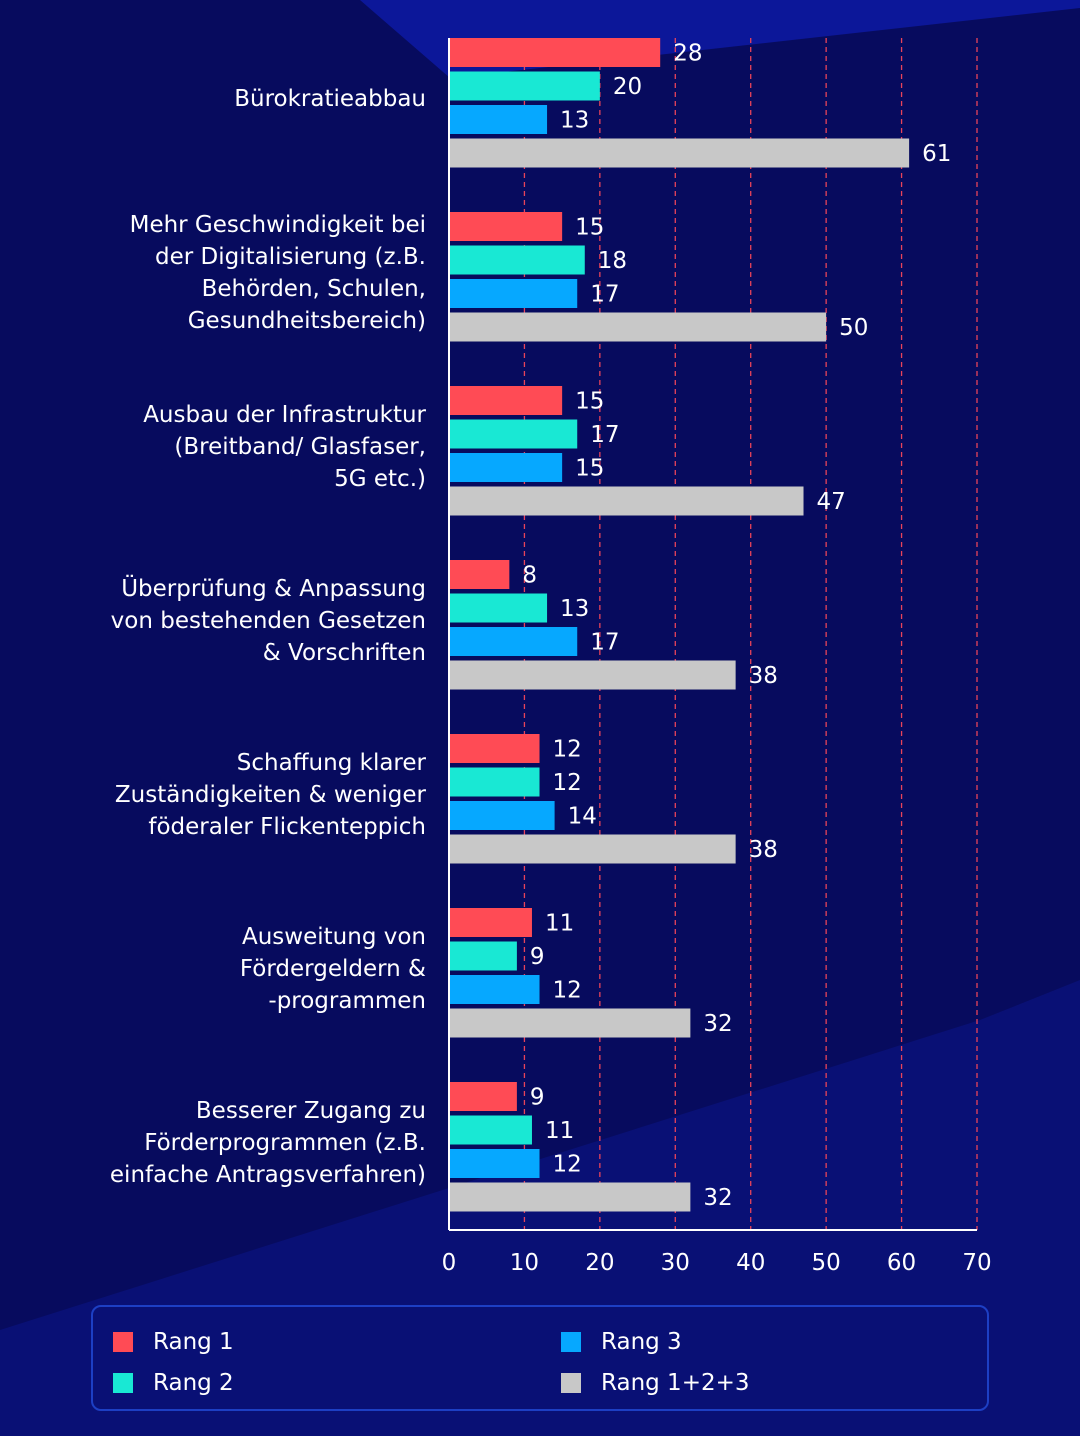 Image resolution: width=1080 pixels, height=1436 pixels. Describe the element at coordinates (627, 87) in the screenshot. I see `data-label: 20` at that location.